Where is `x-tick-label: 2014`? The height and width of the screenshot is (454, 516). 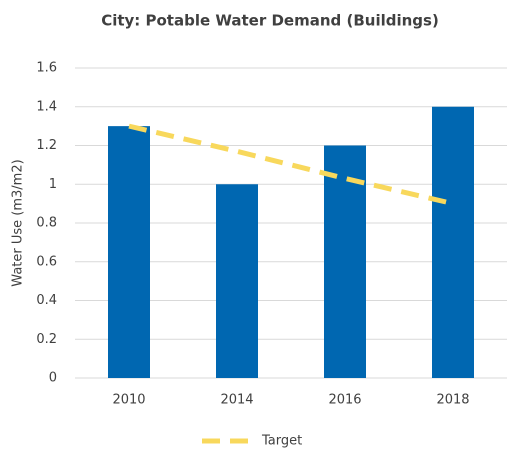
x-tick-label: 2014 is located at coordinates (236, 400).